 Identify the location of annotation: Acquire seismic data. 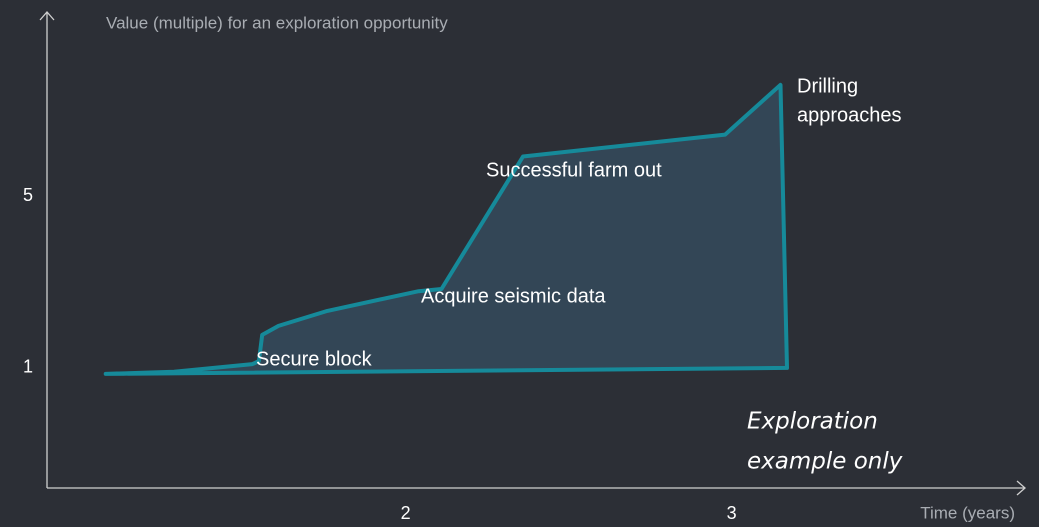
(513, 296).